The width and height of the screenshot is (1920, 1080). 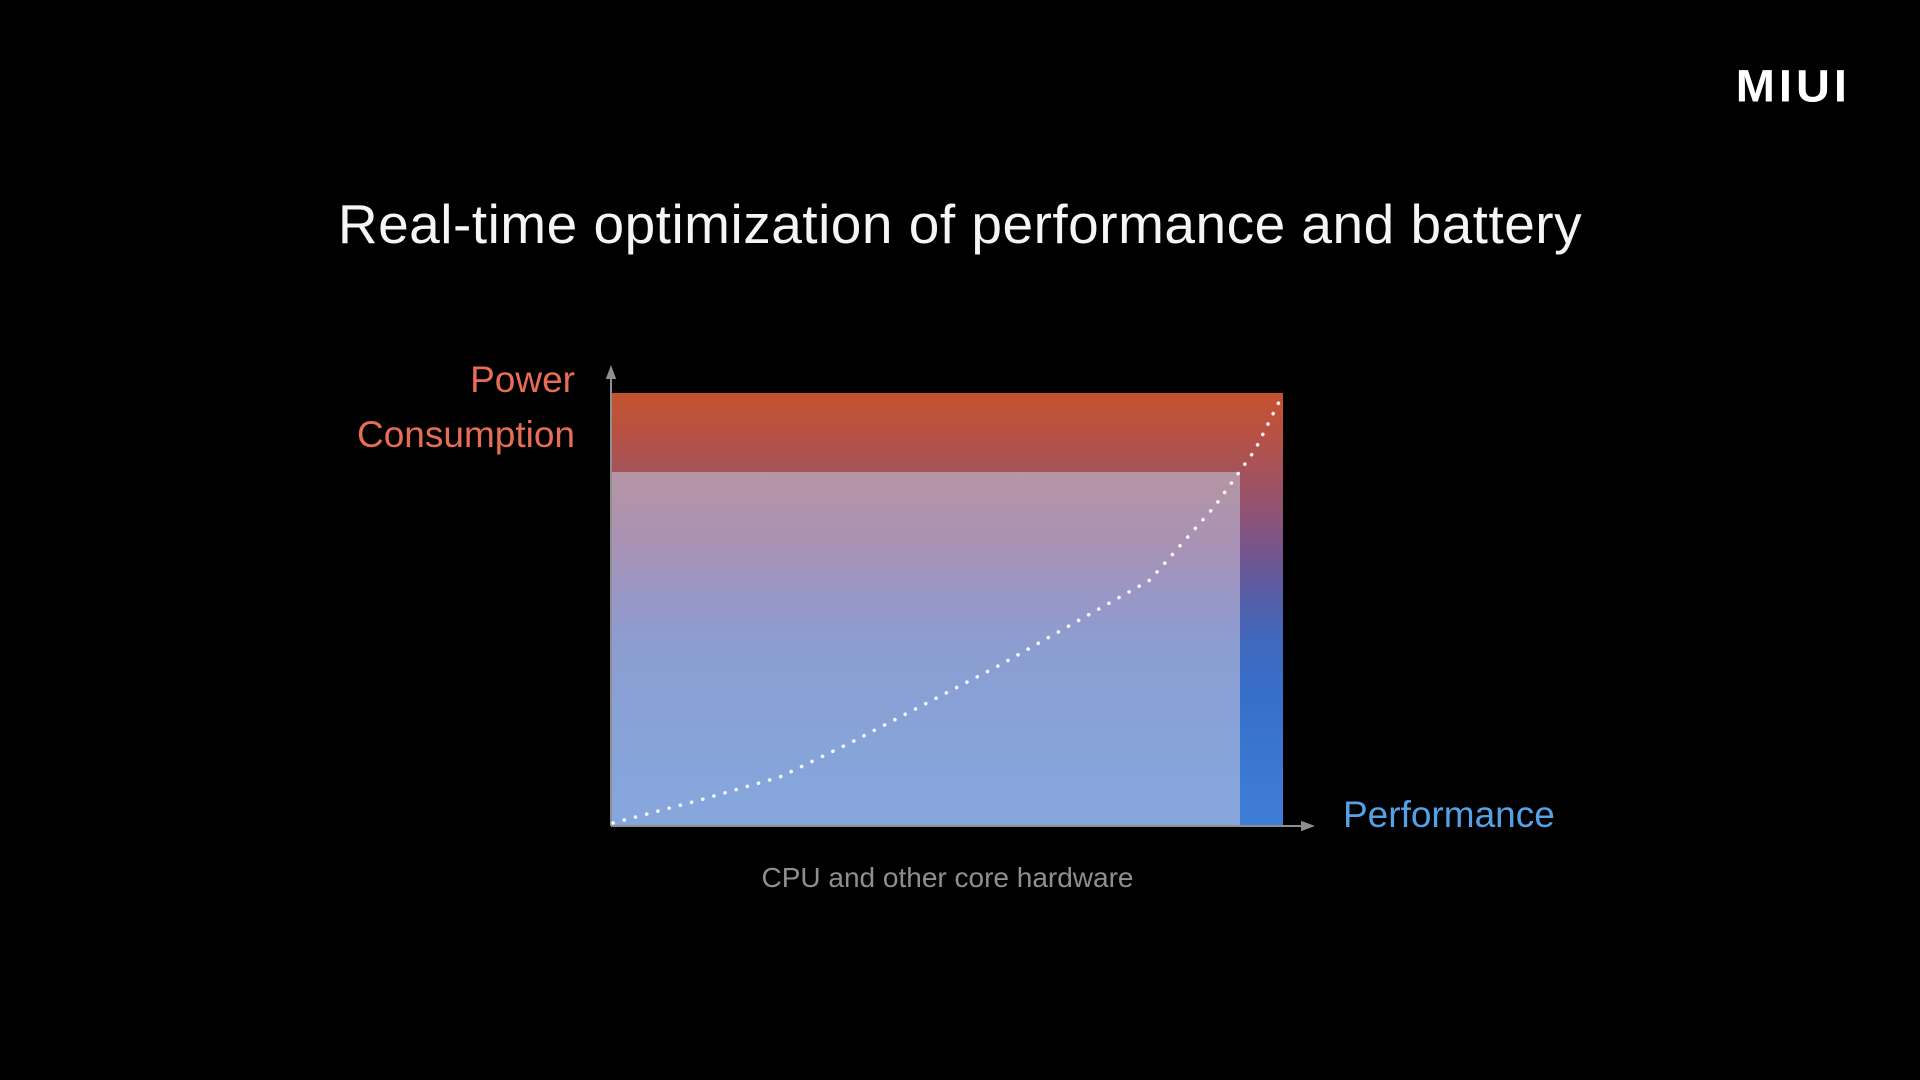 What do you see at coordinates (611, 372) in the screenshot?
I see `y-axis-arrowhead` at bounding box center [611, 372].